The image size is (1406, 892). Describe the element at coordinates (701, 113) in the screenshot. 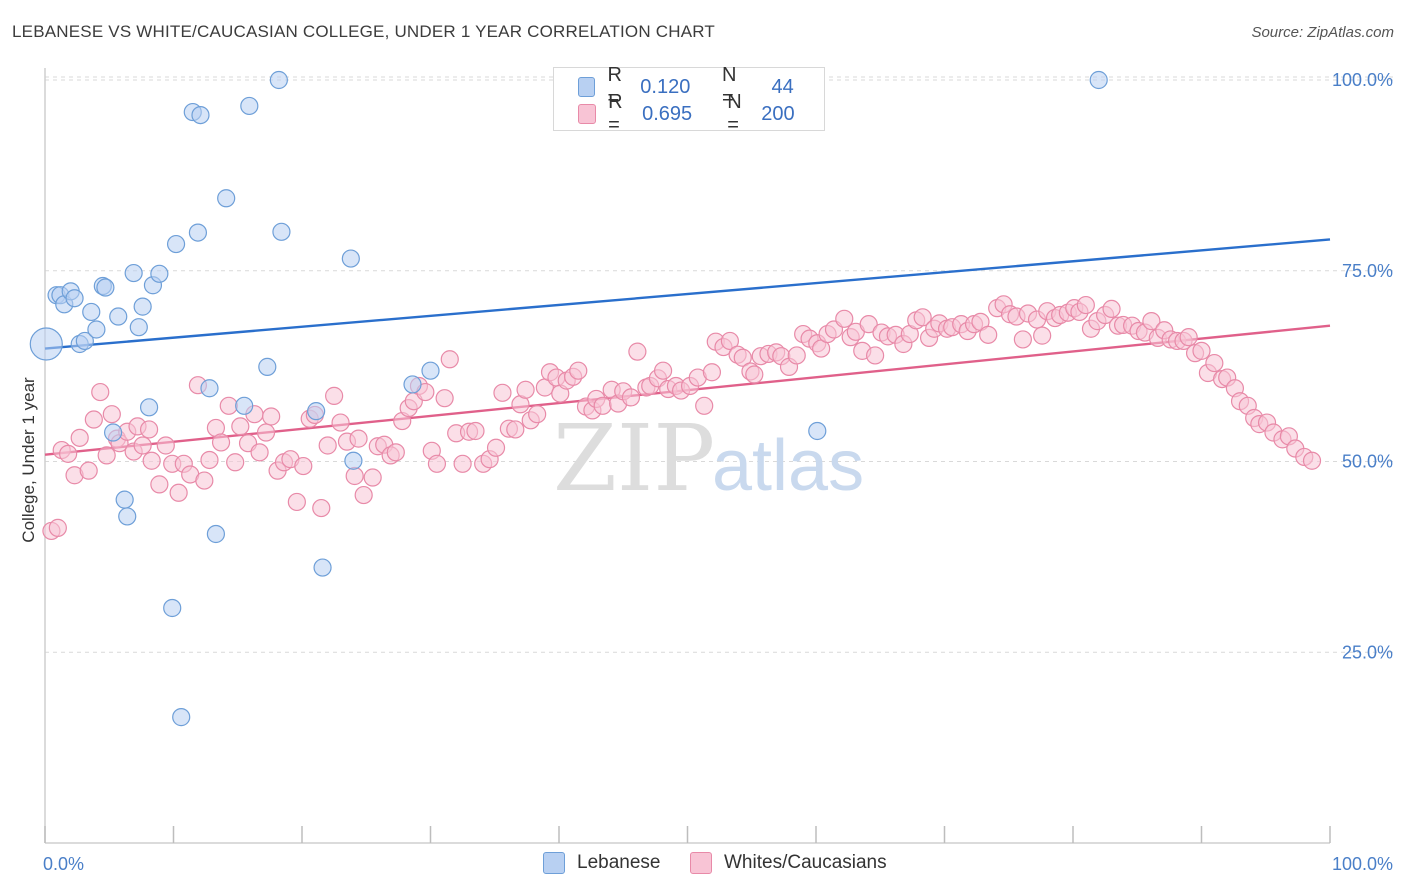

I see `legend-row-whites: R = 0.695 N = 200` at that location.